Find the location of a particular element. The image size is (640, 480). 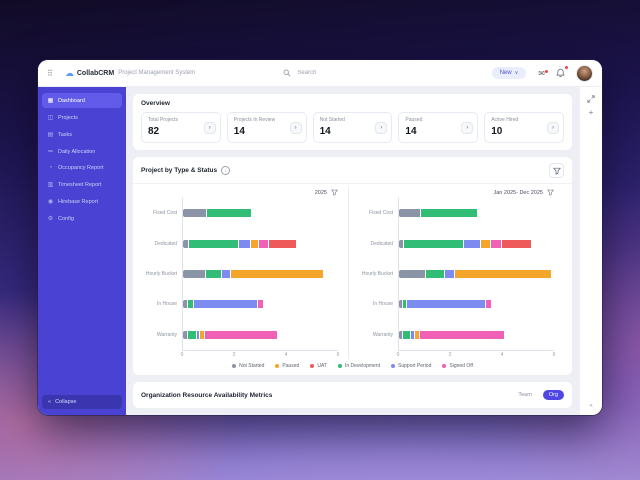

projects-icon: ◫ is located at coordinates (50, 118).